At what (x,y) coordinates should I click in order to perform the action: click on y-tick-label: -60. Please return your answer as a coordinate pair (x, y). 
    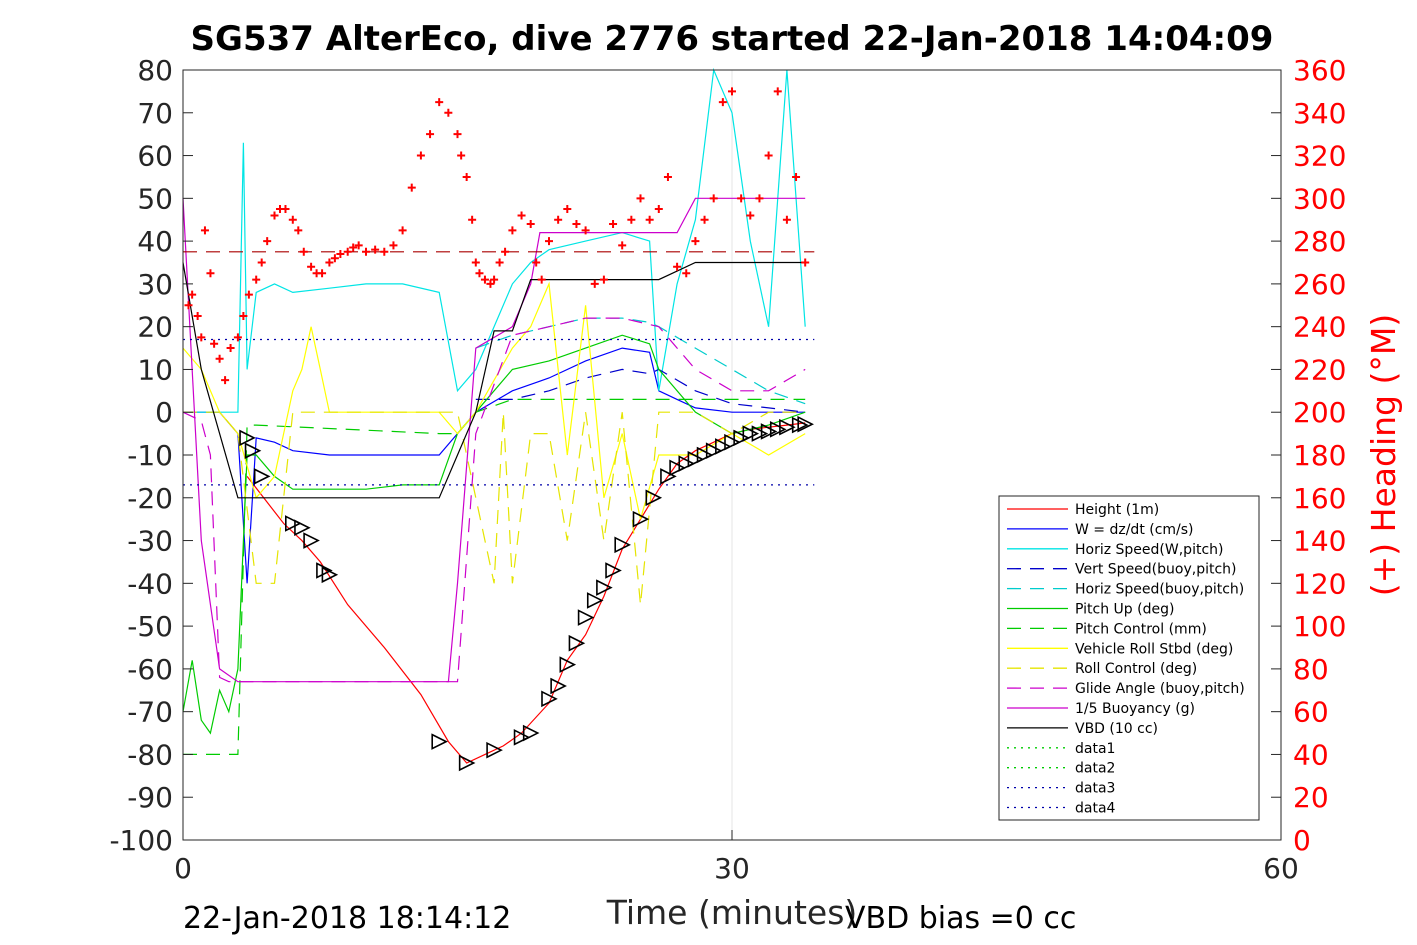
    Looking at the image, I should click on (150, 669).